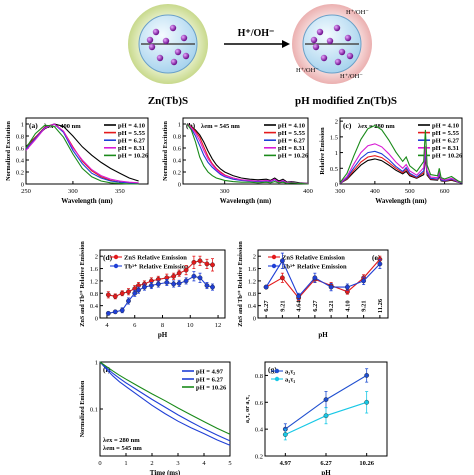 The height and width of the screenshot is (475, 474). Describe the element at coordinates (259, 403) in the screenshot. I see `y-tick-label: 0.6` at that location.